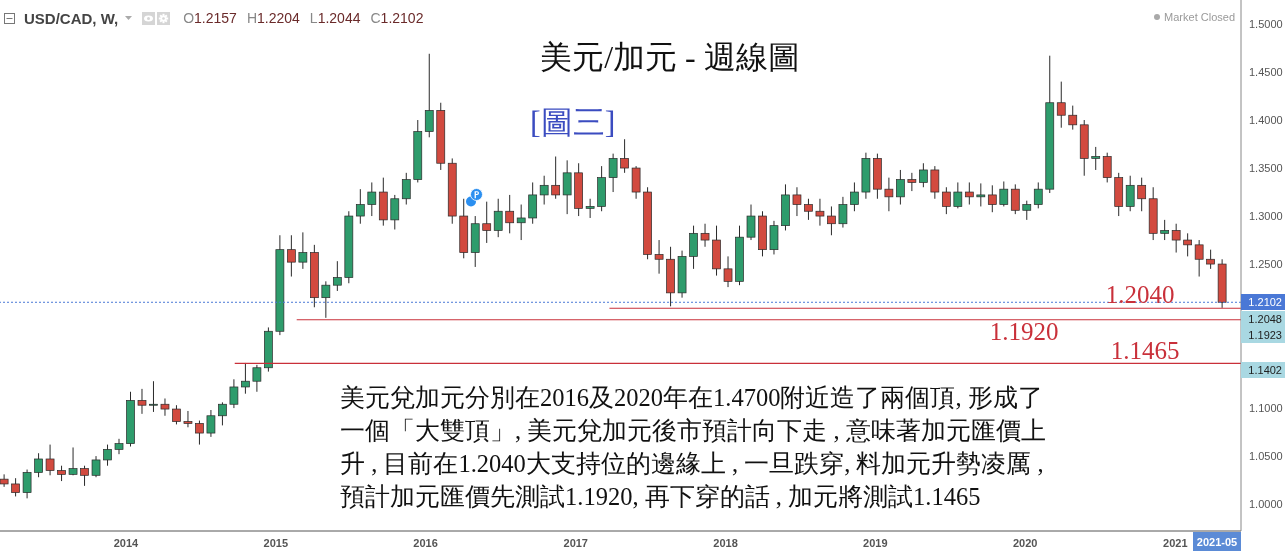  I want to click on x-tick-label: 2018, so click(725, 542).